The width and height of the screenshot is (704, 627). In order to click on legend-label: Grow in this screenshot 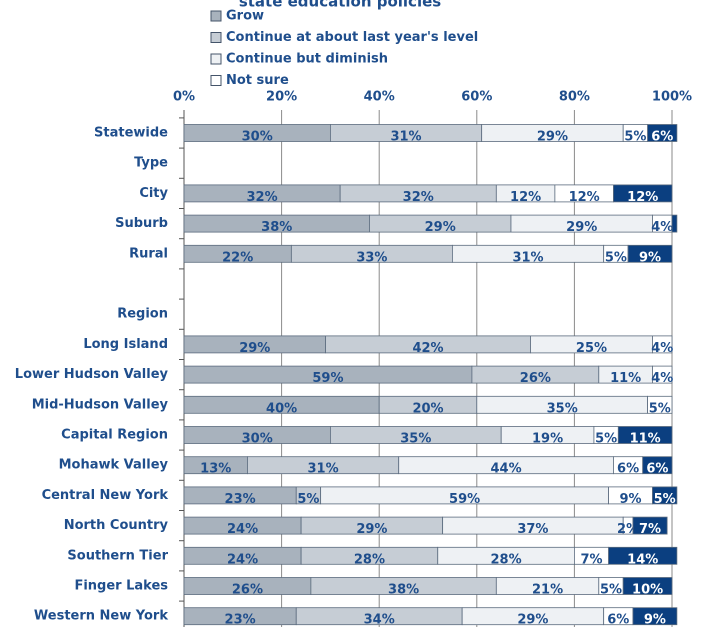, I will do `click(245, 16)`.